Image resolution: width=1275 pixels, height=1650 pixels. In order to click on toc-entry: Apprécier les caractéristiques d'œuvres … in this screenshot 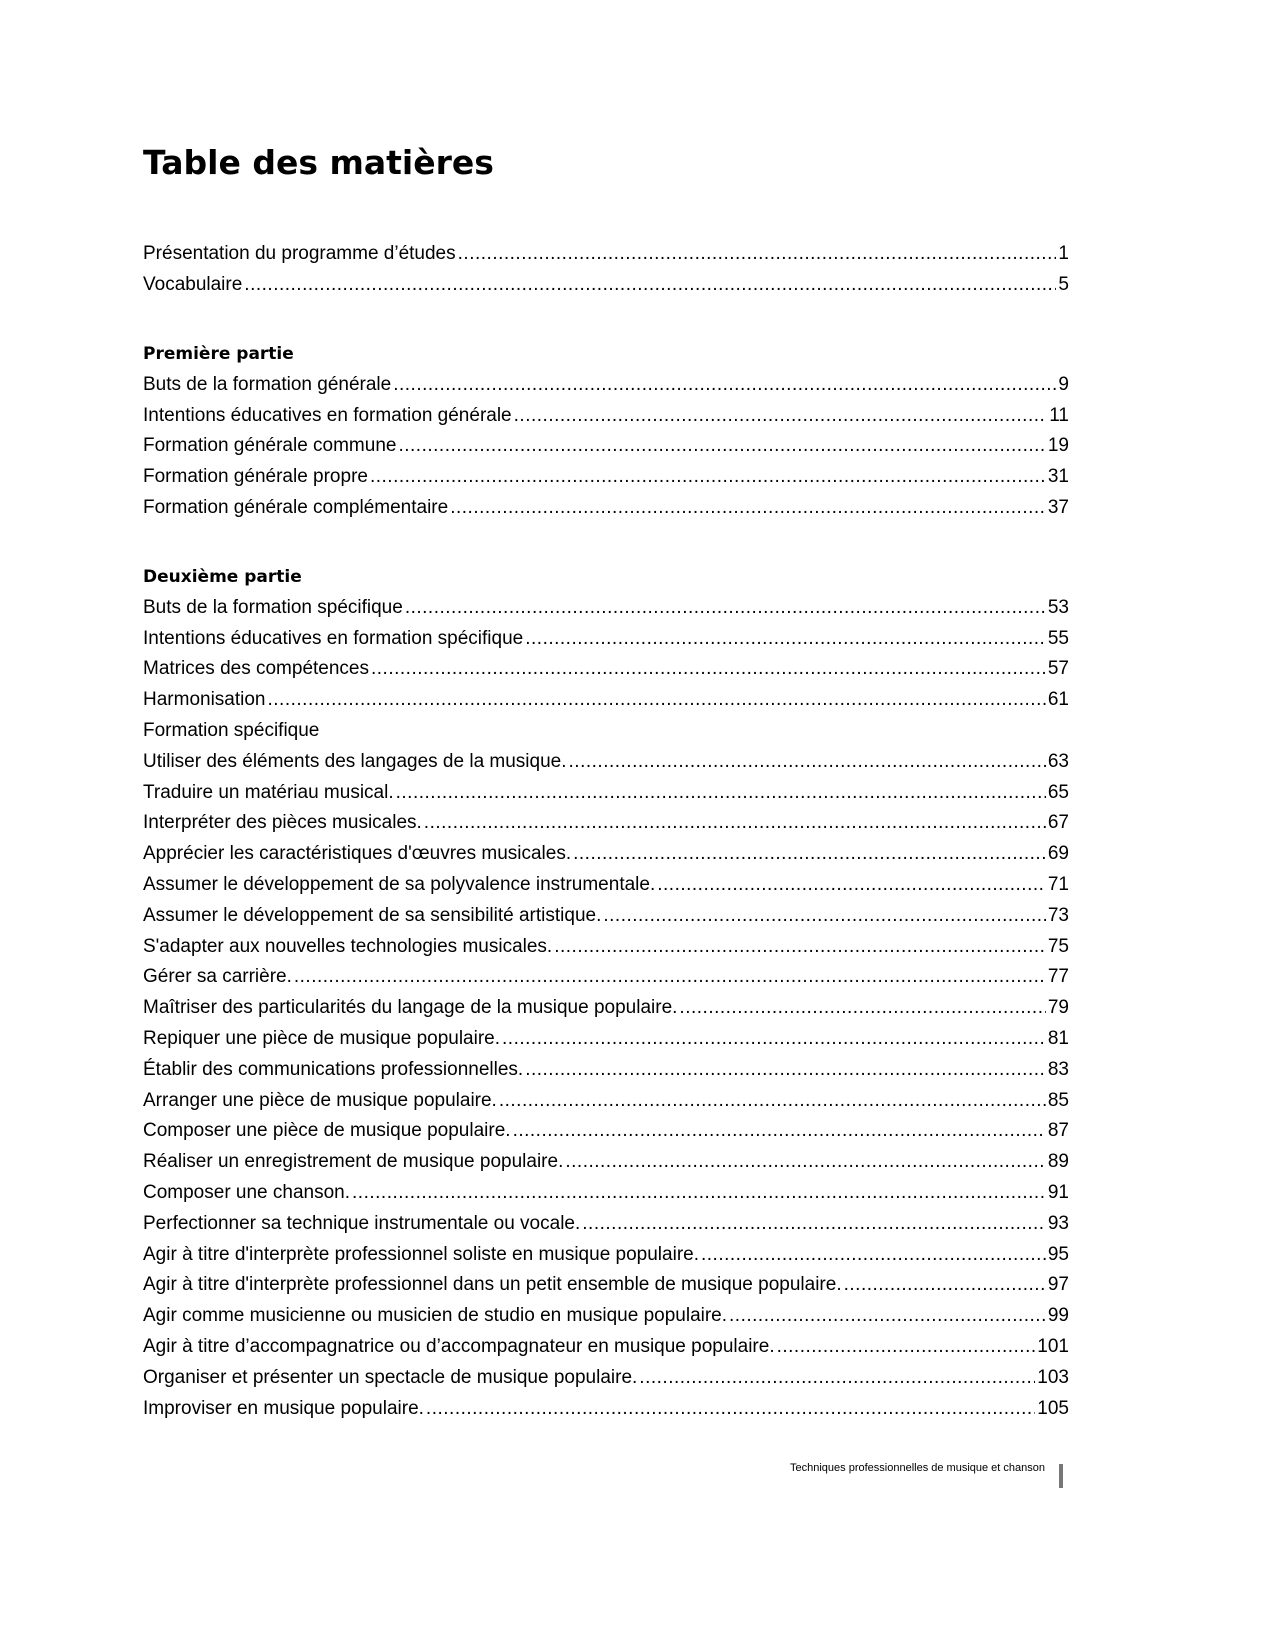, I will do `click(606, 854)`.